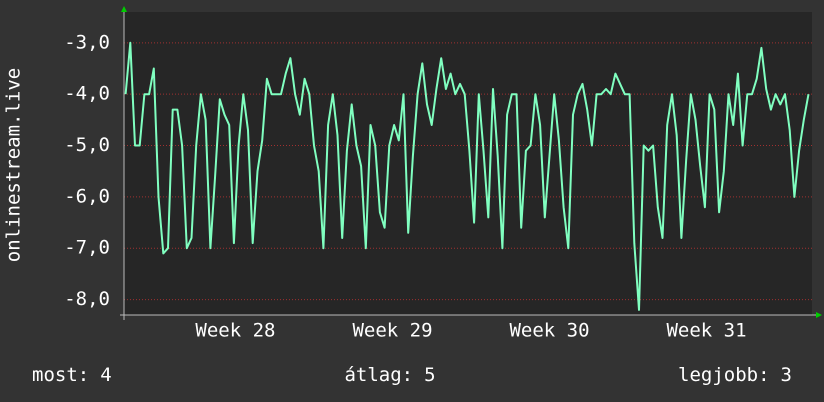  What do you see at coordinates (87, 248) in the screenshot?
I see `y-tick-label: -7,0` at bounding box center [87, 248].